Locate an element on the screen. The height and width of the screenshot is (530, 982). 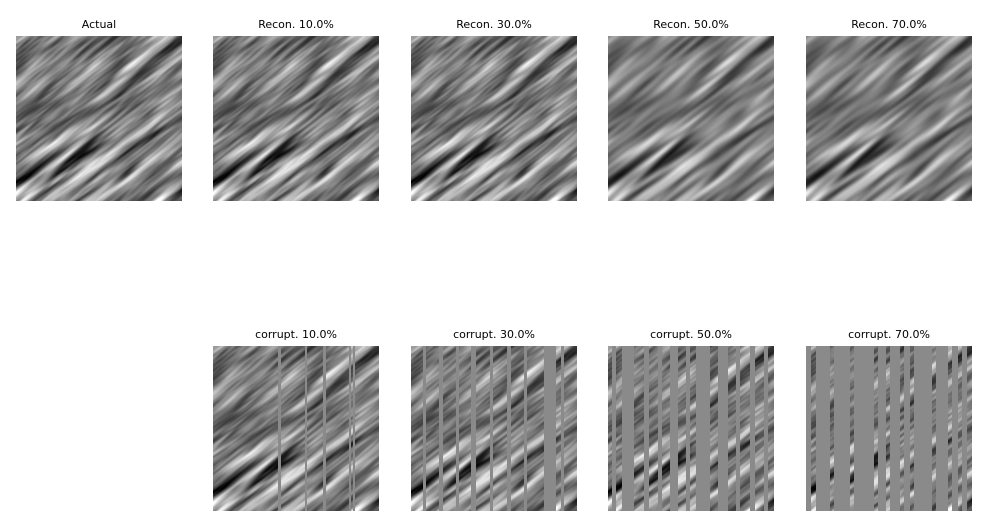
panel-title-actual: Actual is located at coordinates (99, 24).